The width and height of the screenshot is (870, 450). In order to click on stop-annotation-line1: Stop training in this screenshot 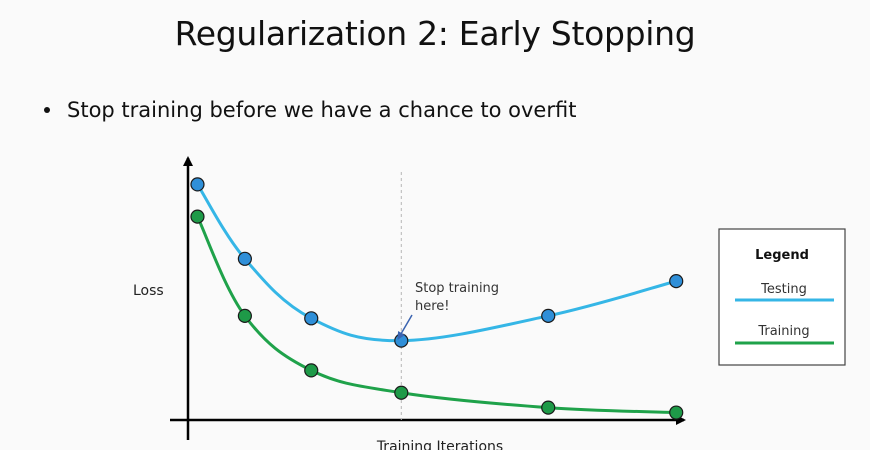, I will do `click(457, 288)`.